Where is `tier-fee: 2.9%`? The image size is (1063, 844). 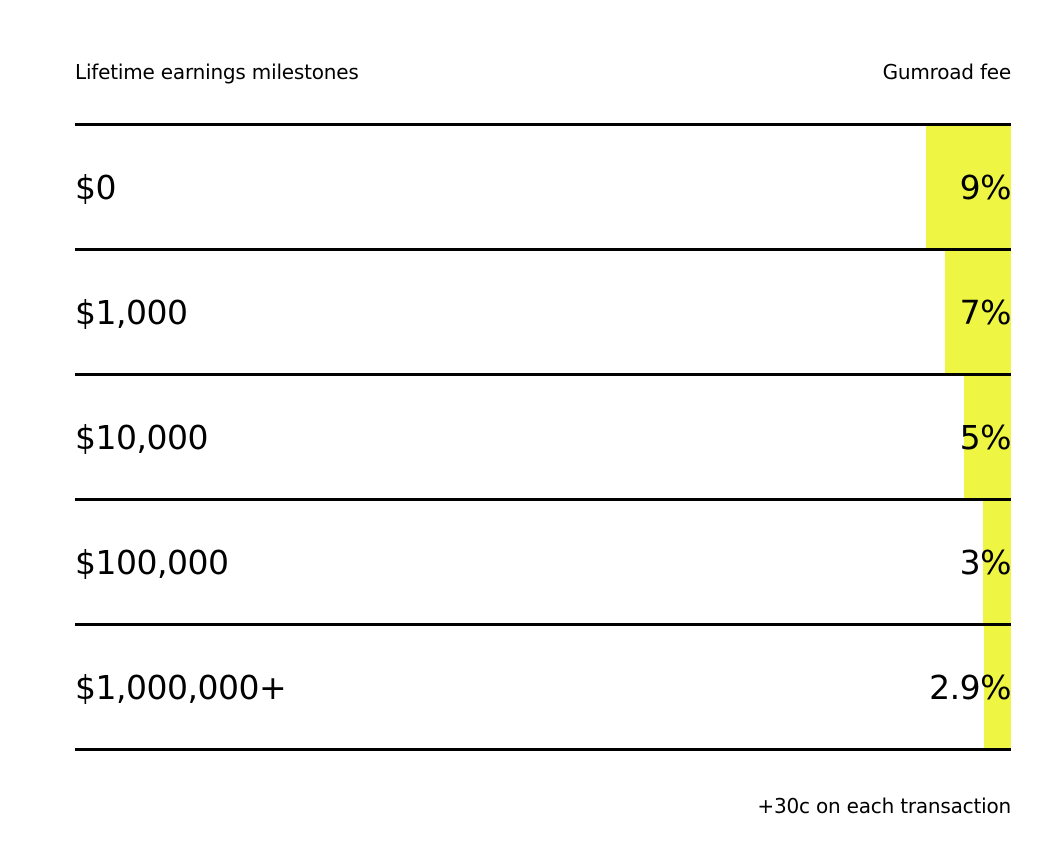 tier-fee: 2.9% is located at coordinates (970, 687).